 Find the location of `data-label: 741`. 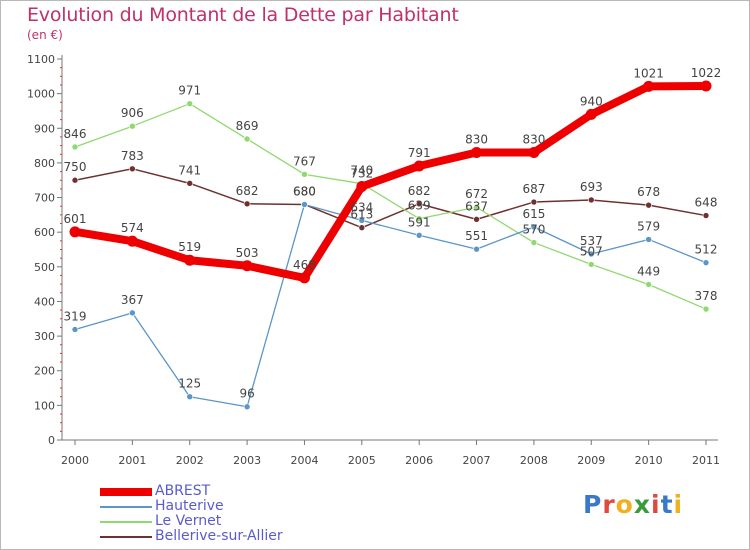

data-label: 741 is located at coordinates (189, 170).